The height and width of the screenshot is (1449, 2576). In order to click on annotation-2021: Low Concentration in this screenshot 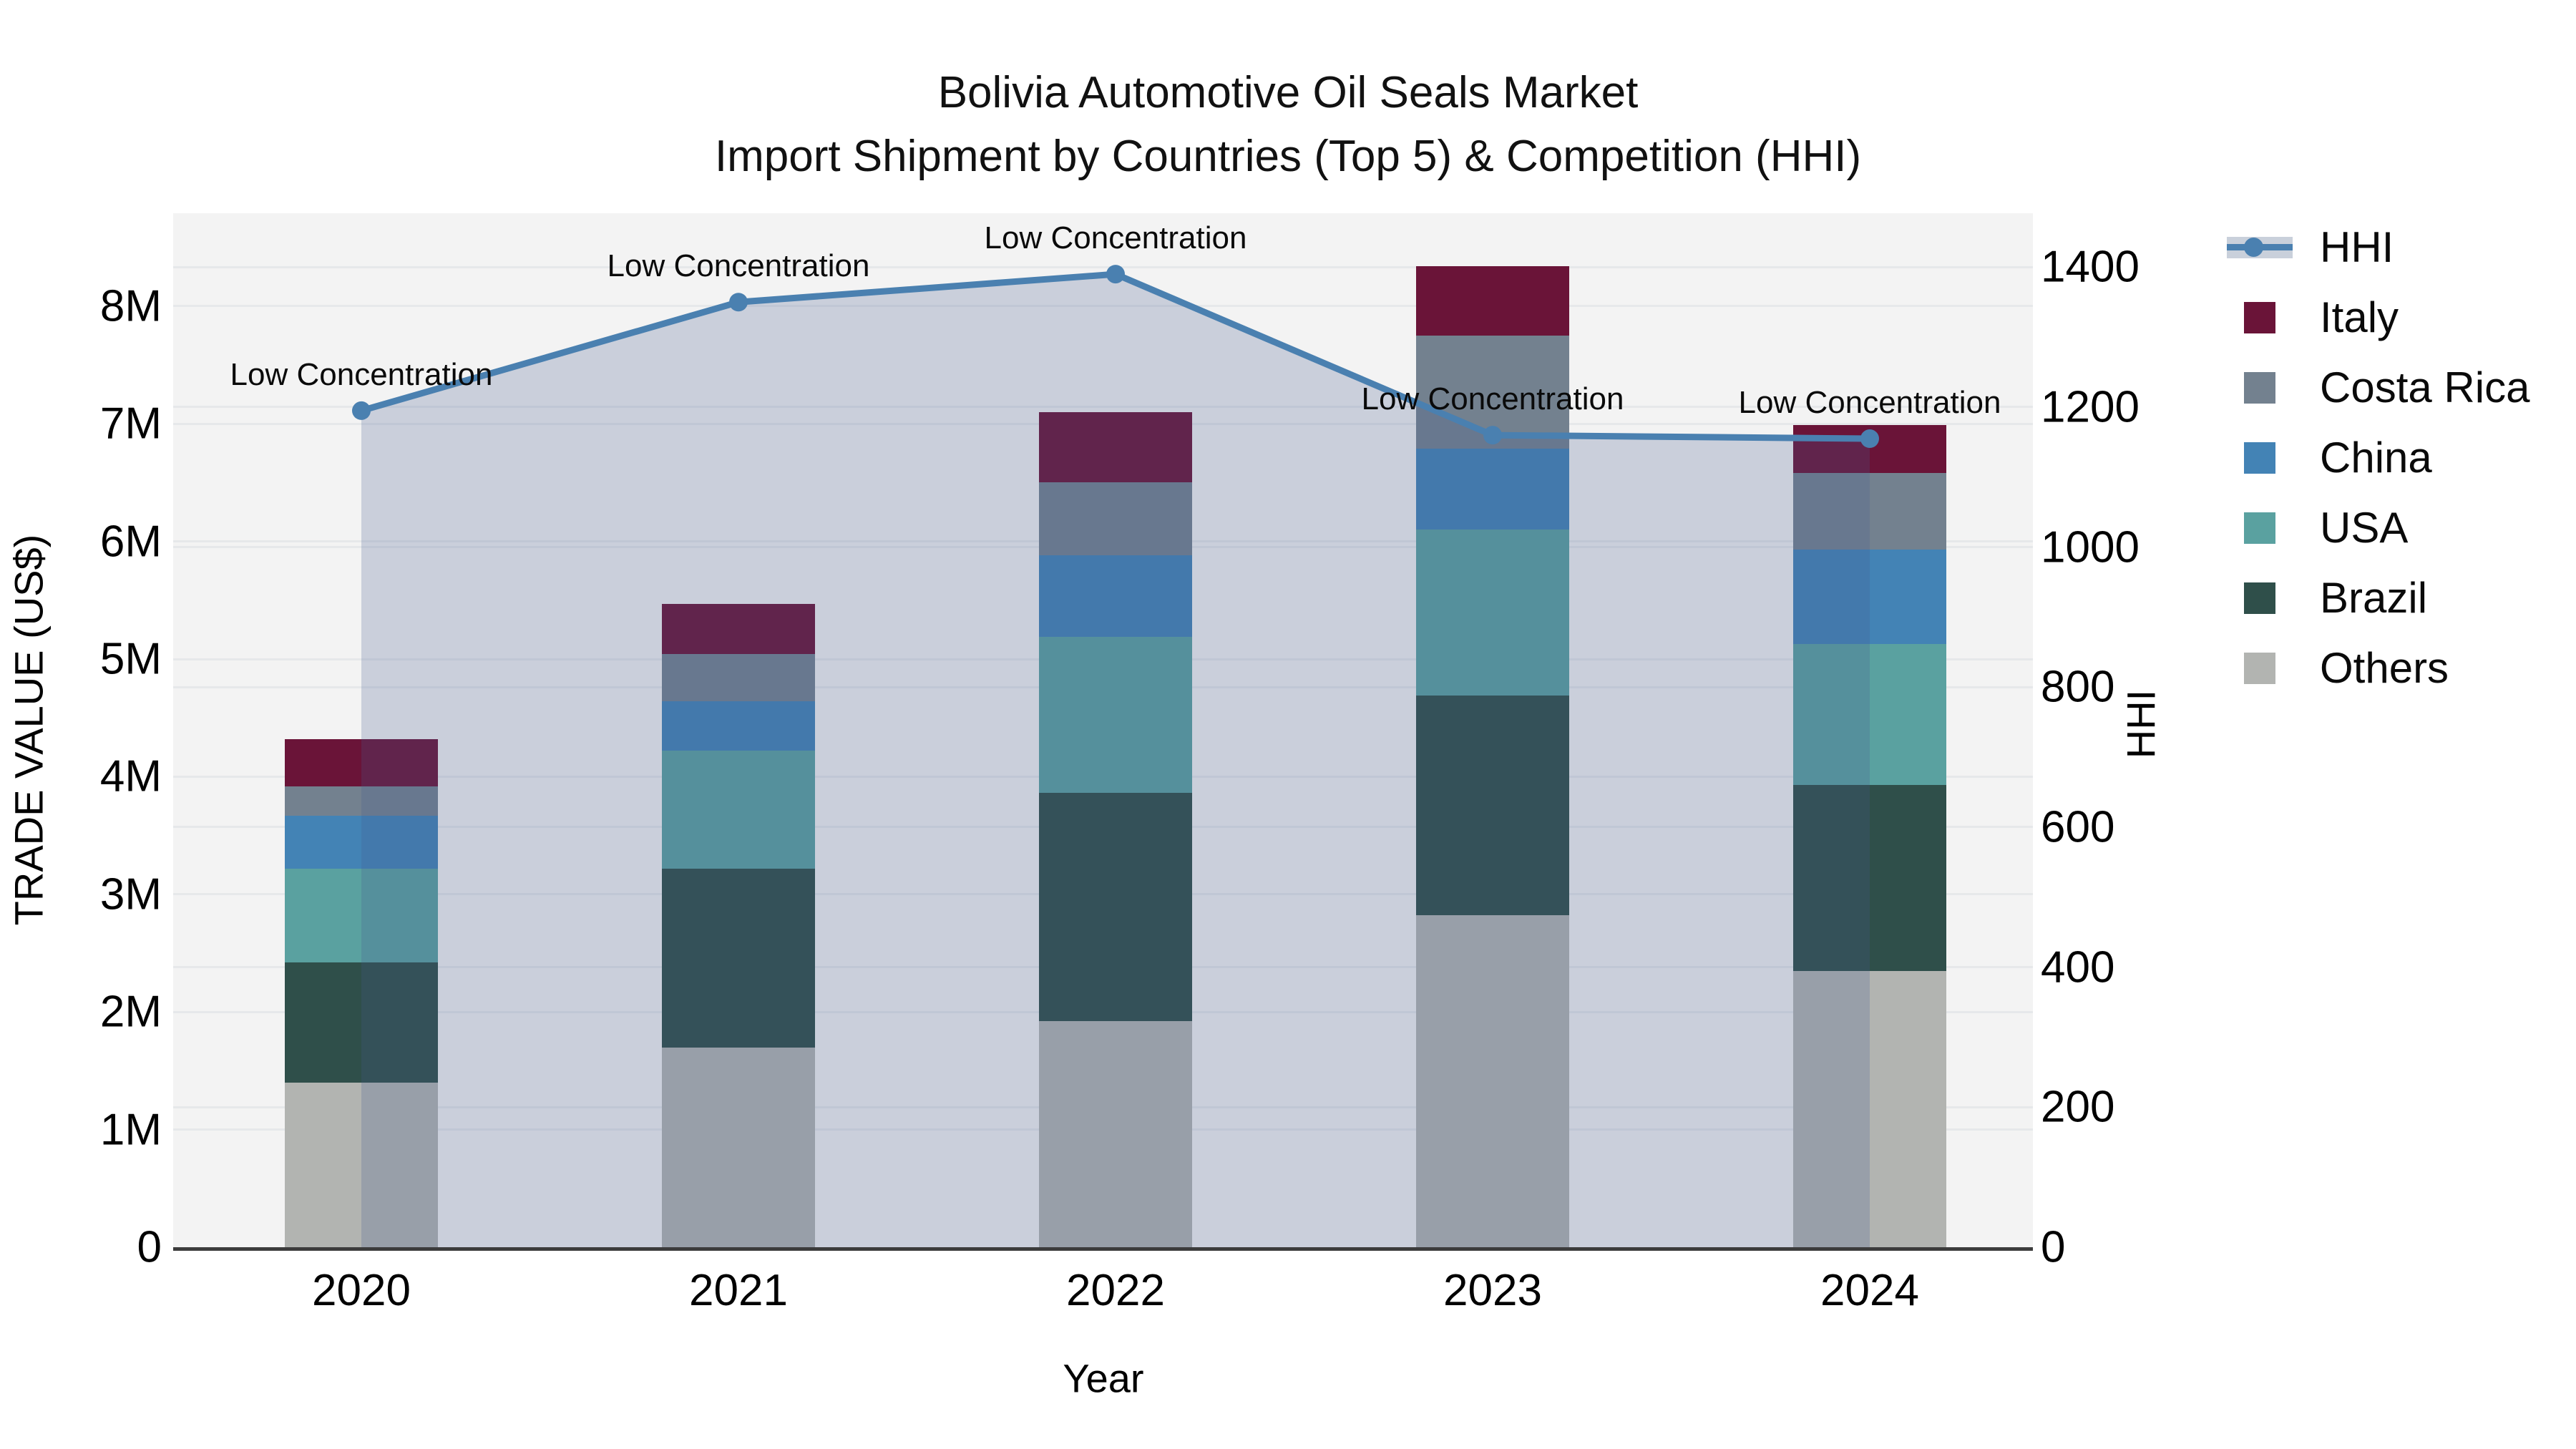, I will do `click(738, 266)`.